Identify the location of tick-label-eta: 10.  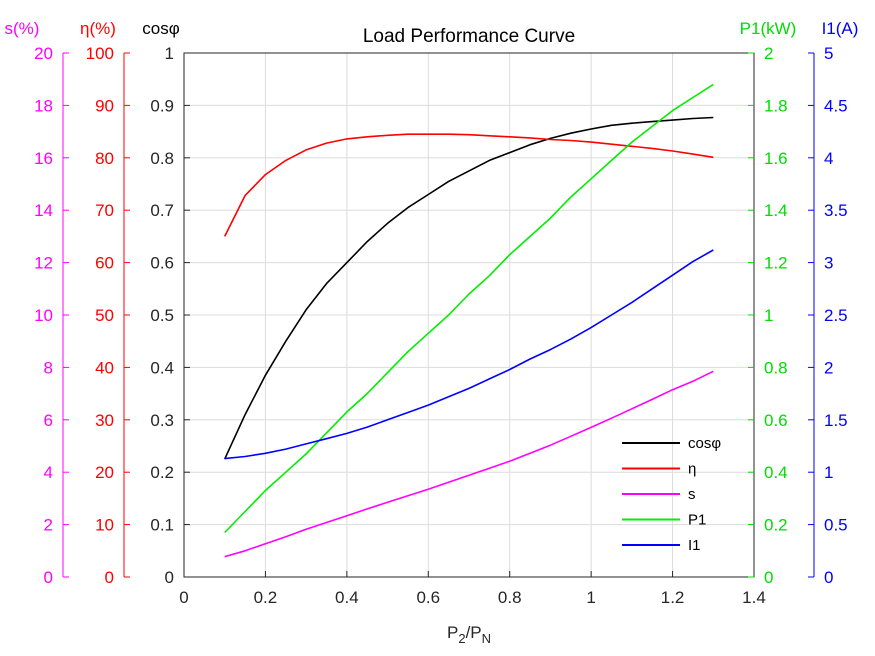
(104, 525).